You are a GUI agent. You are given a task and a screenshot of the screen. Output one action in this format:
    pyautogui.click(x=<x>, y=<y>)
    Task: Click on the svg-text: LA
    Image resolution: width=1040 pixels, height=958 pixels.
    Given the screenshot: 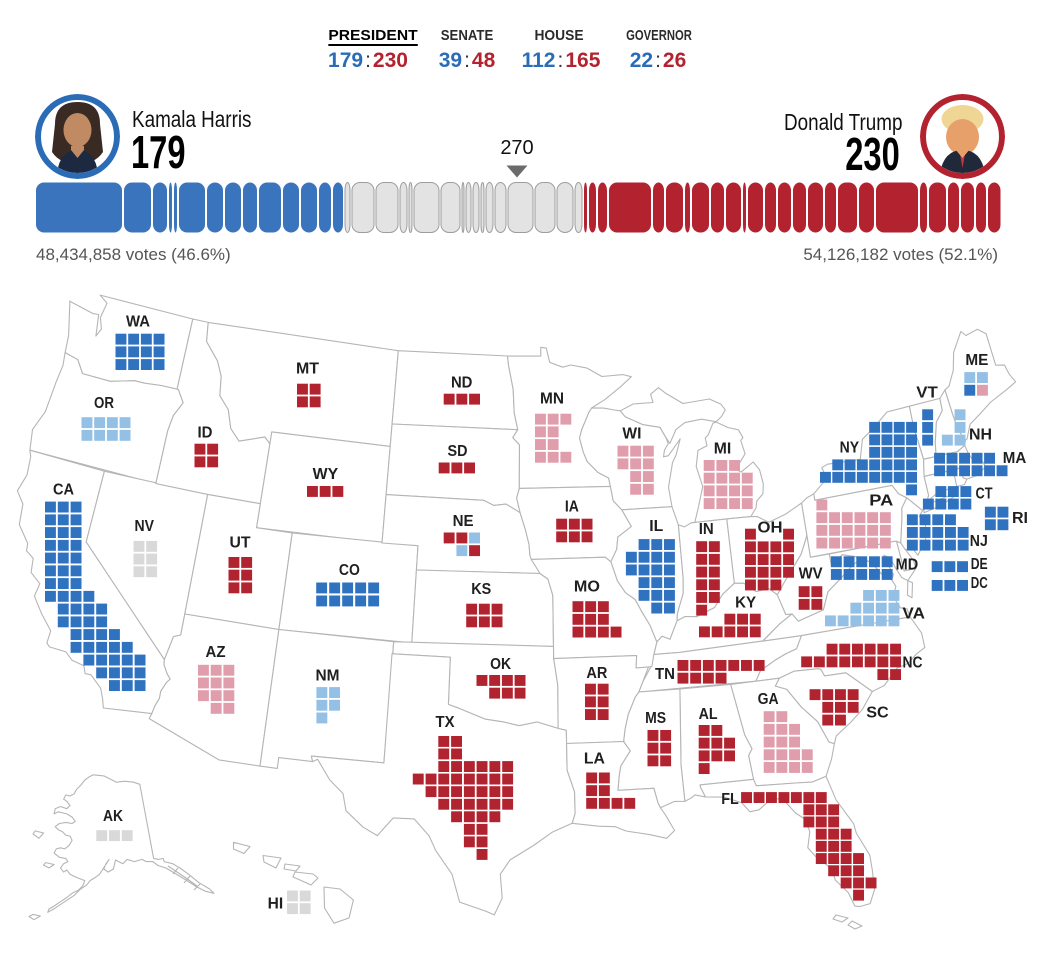 What is the action you would take?
    pyautogui.click(x=594, y=759)
    